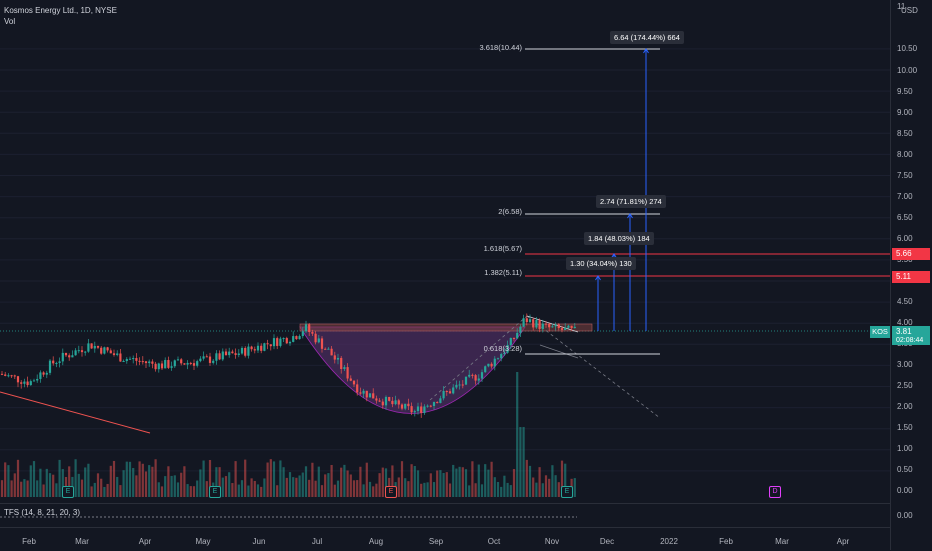  Describe the element at coordinates (559, 351) in the screenshot. I see `flag-line` at that location.